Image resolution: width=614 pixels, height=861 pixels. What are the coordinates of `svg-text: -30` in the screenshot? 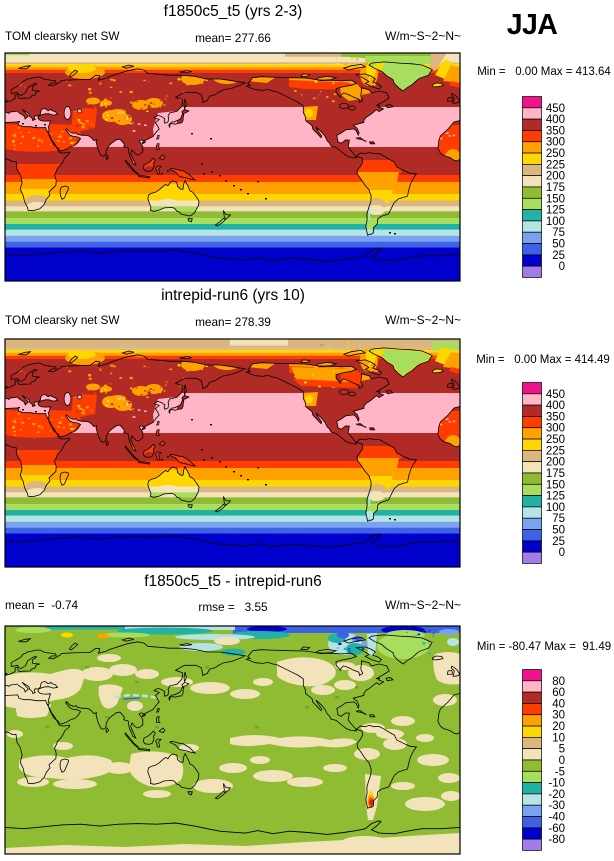 It's located at (556, 806).